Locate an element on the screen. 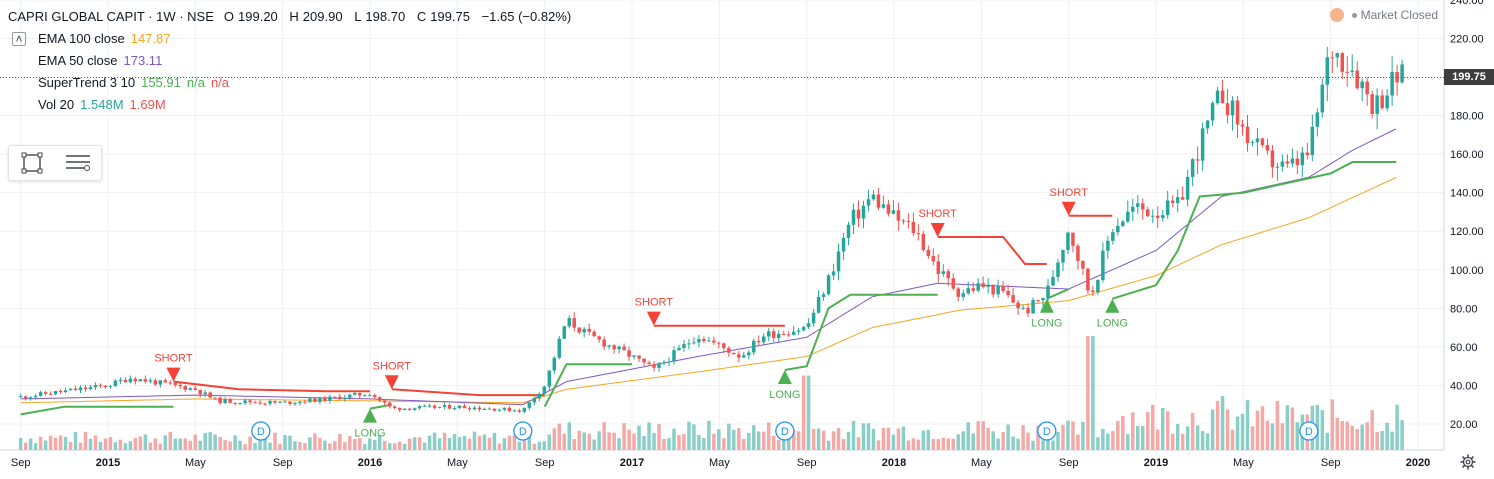 The image size is (1494, 479). indicator-label: SuperTrend 3 10 is located at coordinates (87, 82).